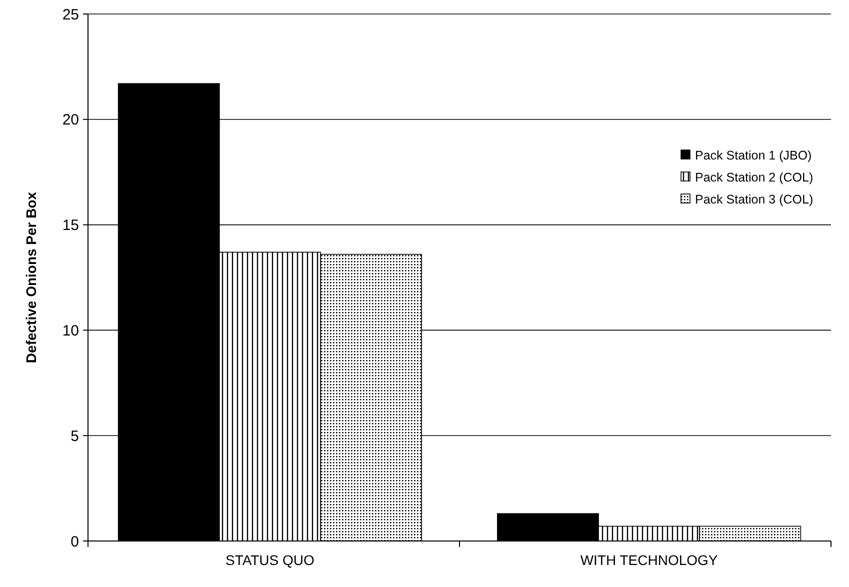 This screenshot has width=849, height=587. Describe the element at coordinates (70, 225) in the screenshot. I see `y-tick-label: 15` at that location.